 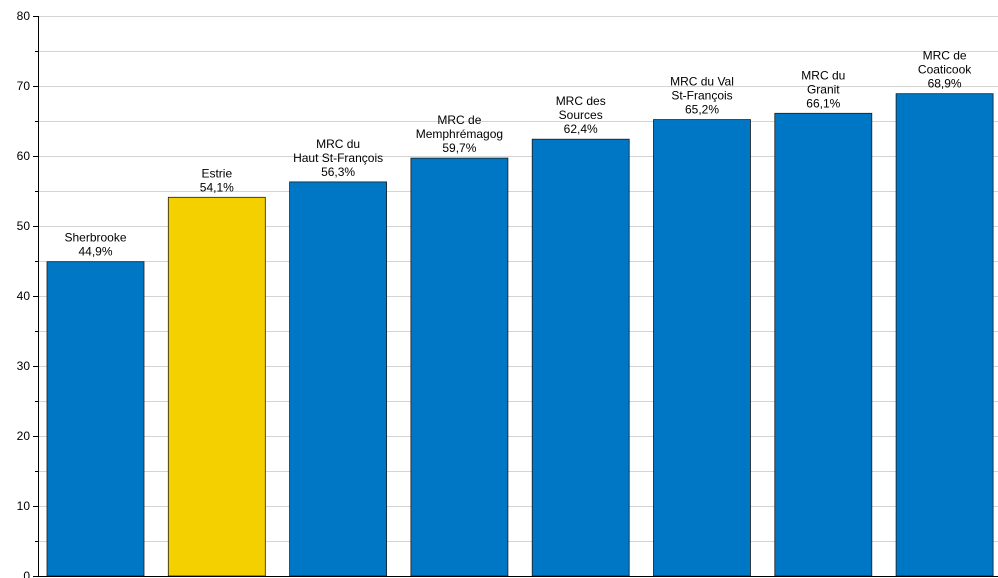 I want to click on data-label-category: MRC des, so click(x=581, y=101).